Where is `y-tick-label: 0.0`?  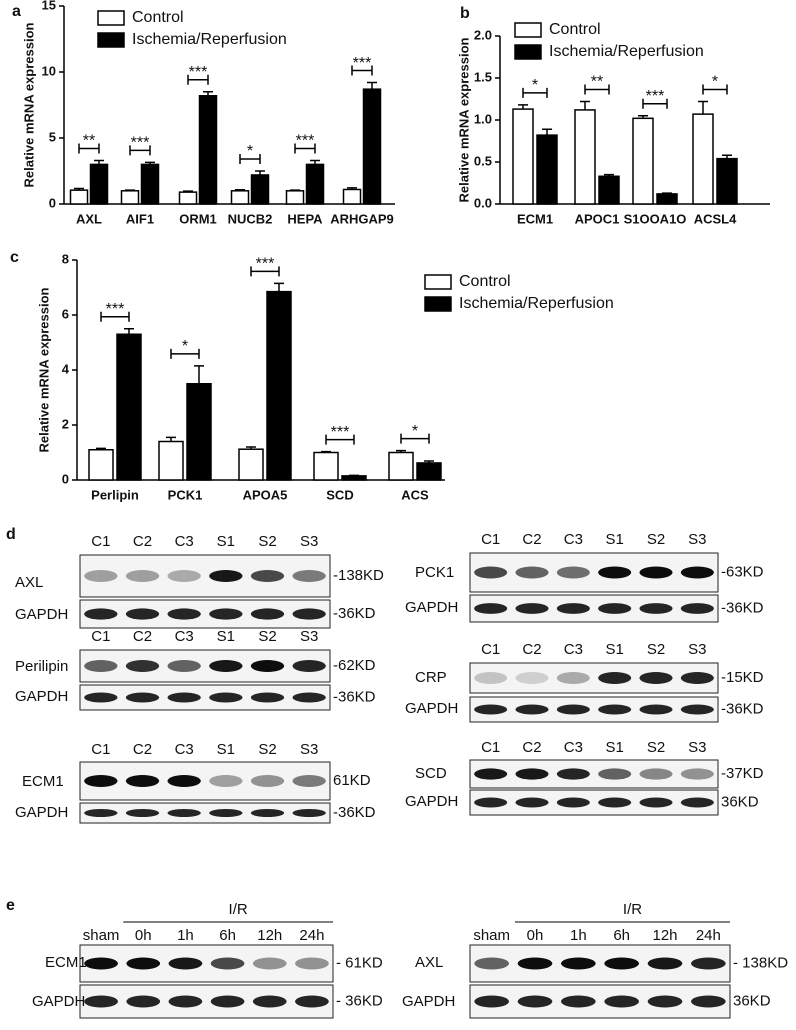
y-tick-label: 0.0 is located at coordinates (483, 202).